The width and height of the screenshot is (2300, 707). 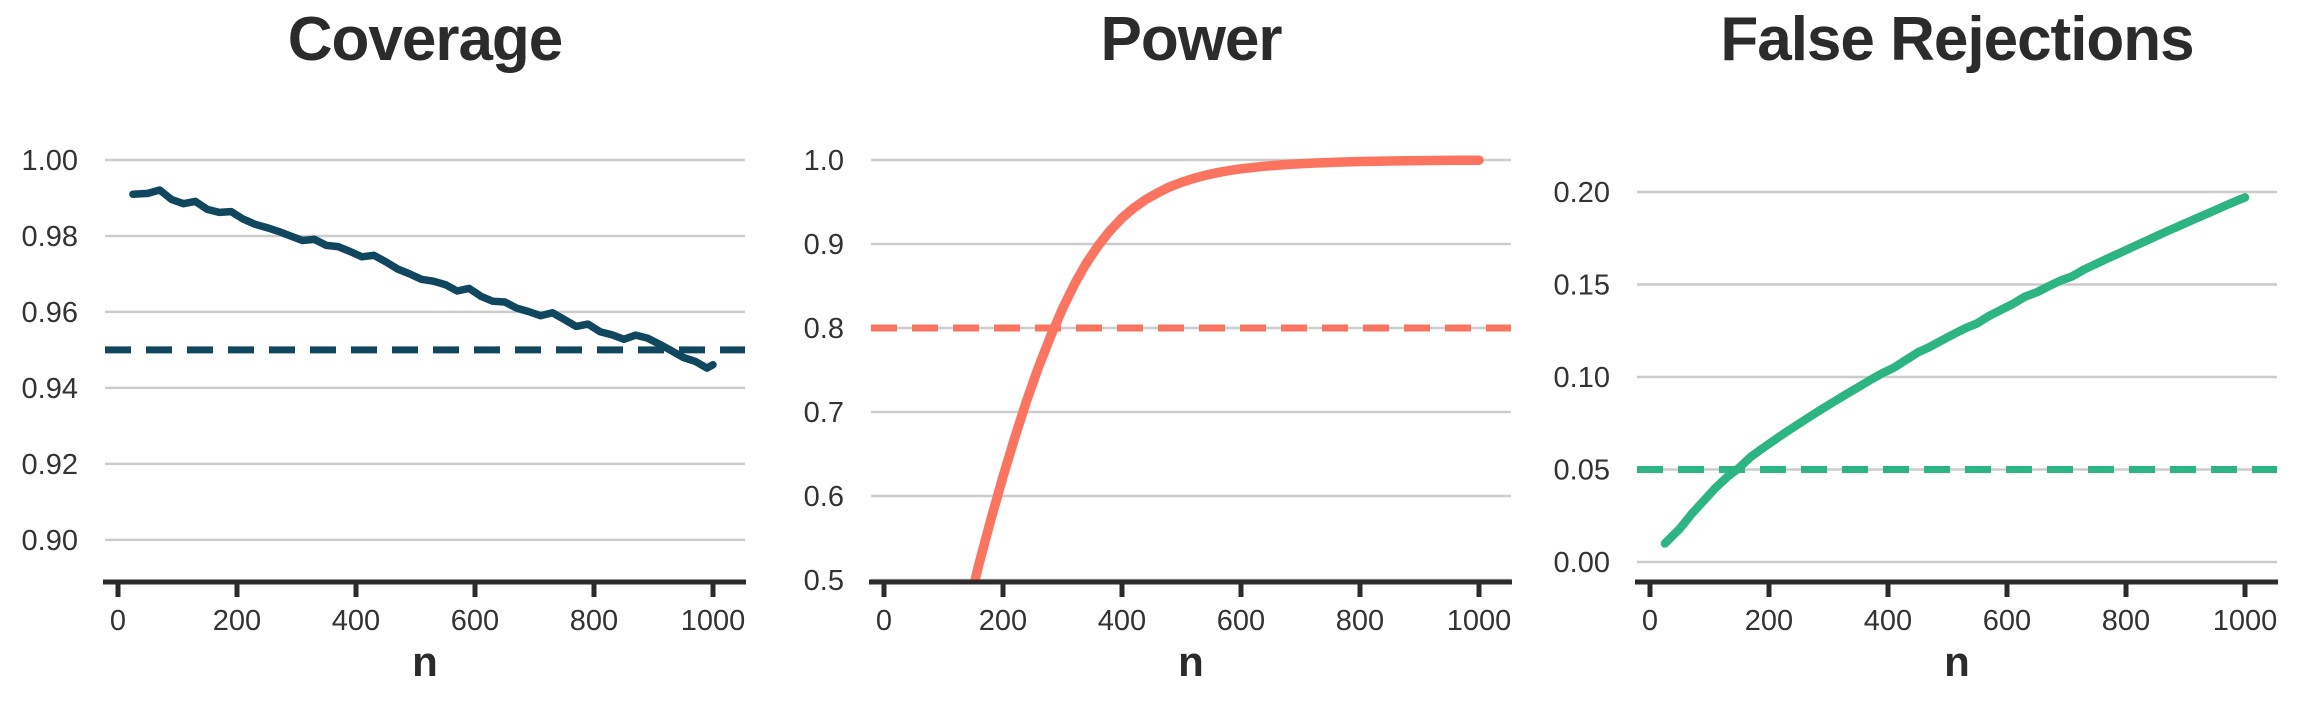 I want to click on y-tick-label: 0.90, so click(x=50, y=541).